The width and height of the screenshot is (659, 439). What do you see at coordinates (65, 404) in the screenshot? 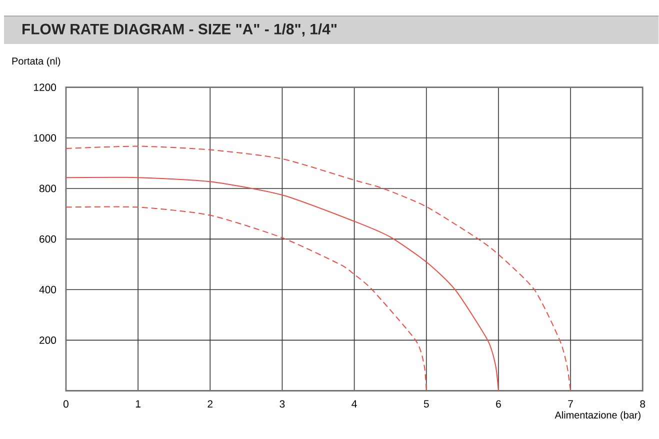
I see `x-tick-label: 0` at bounding box center [65, 404].